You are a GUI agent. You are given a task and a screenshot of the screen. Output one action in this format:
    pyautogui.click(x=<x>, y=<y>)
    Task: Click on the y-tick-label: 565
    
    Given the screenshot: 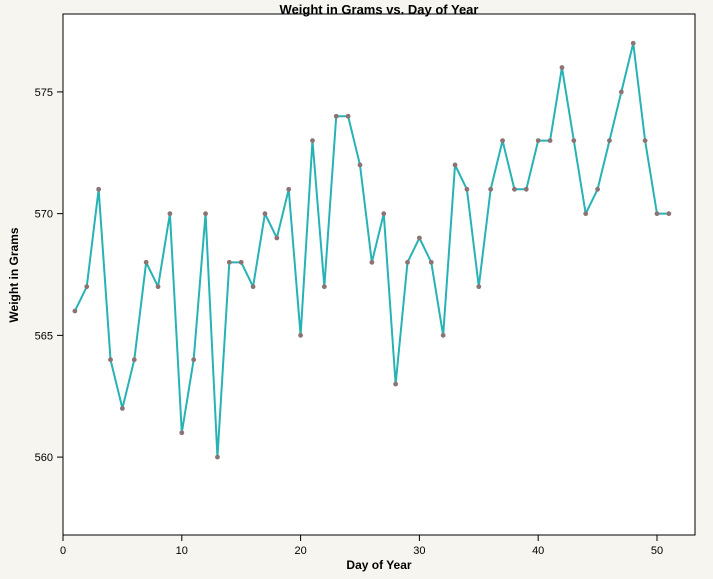 What is the action you would take?
    pyautogui.click(x=44, y=336)
    